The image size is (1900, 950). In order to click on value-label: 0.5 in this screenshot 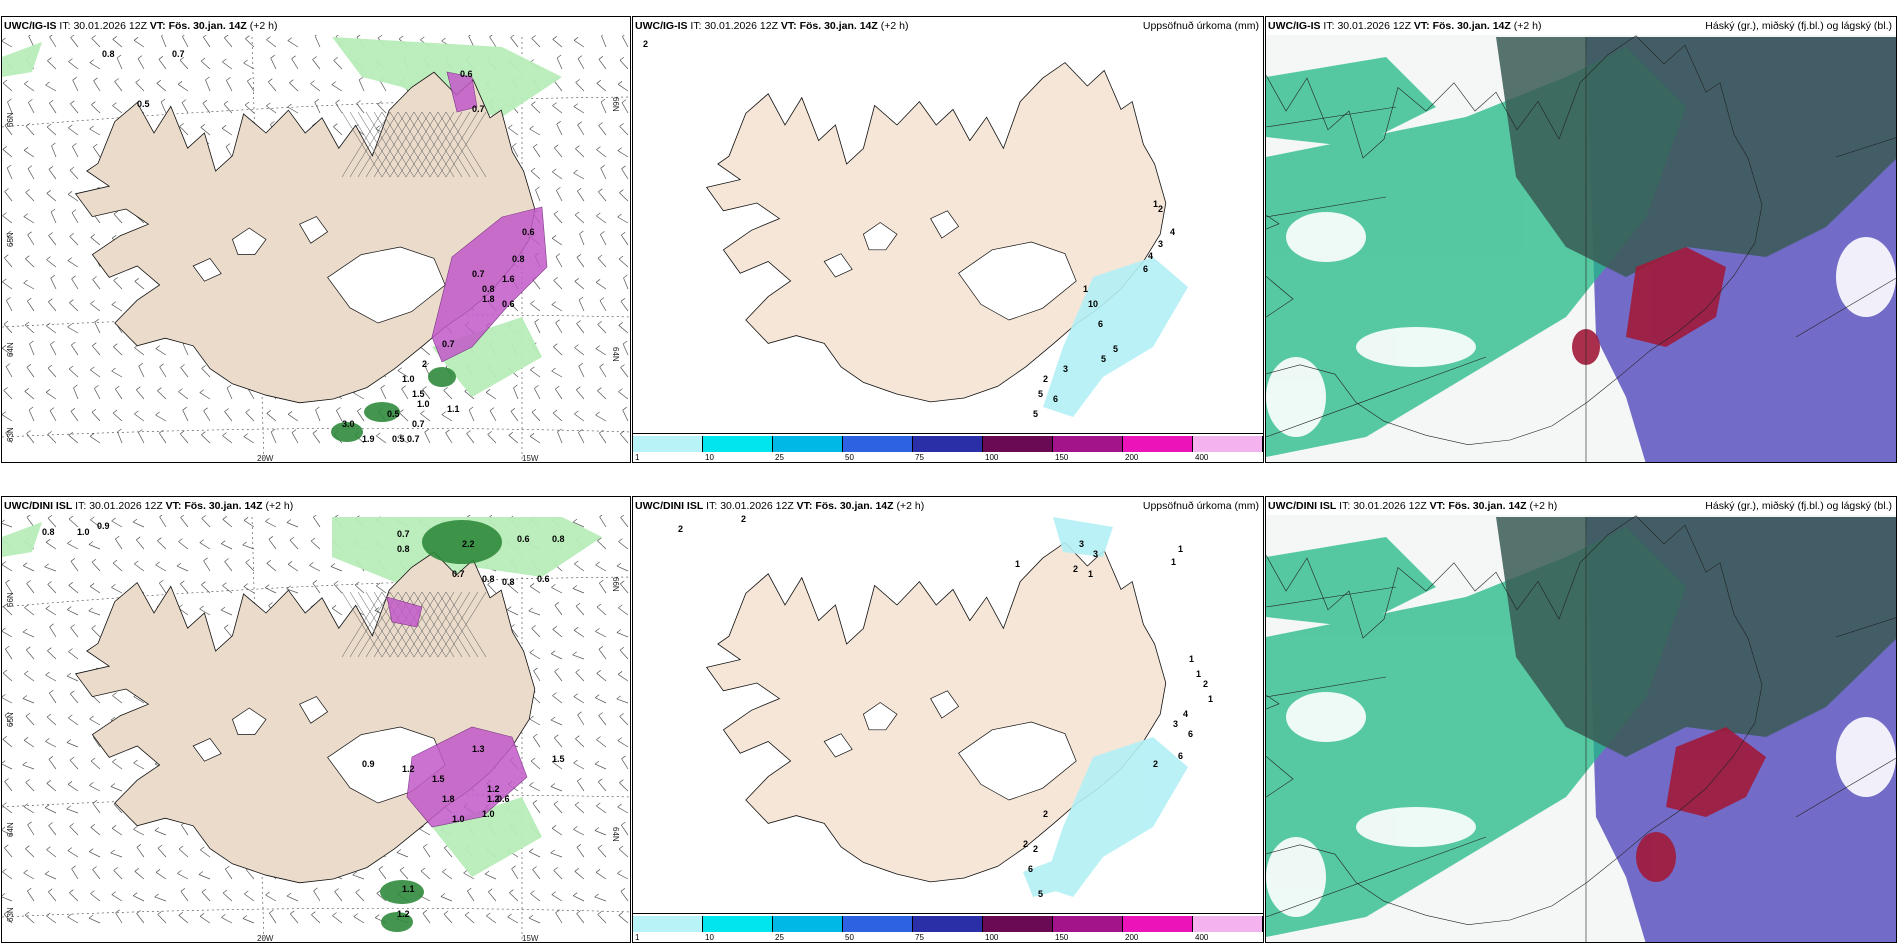, I will do `click(398, 439)`.